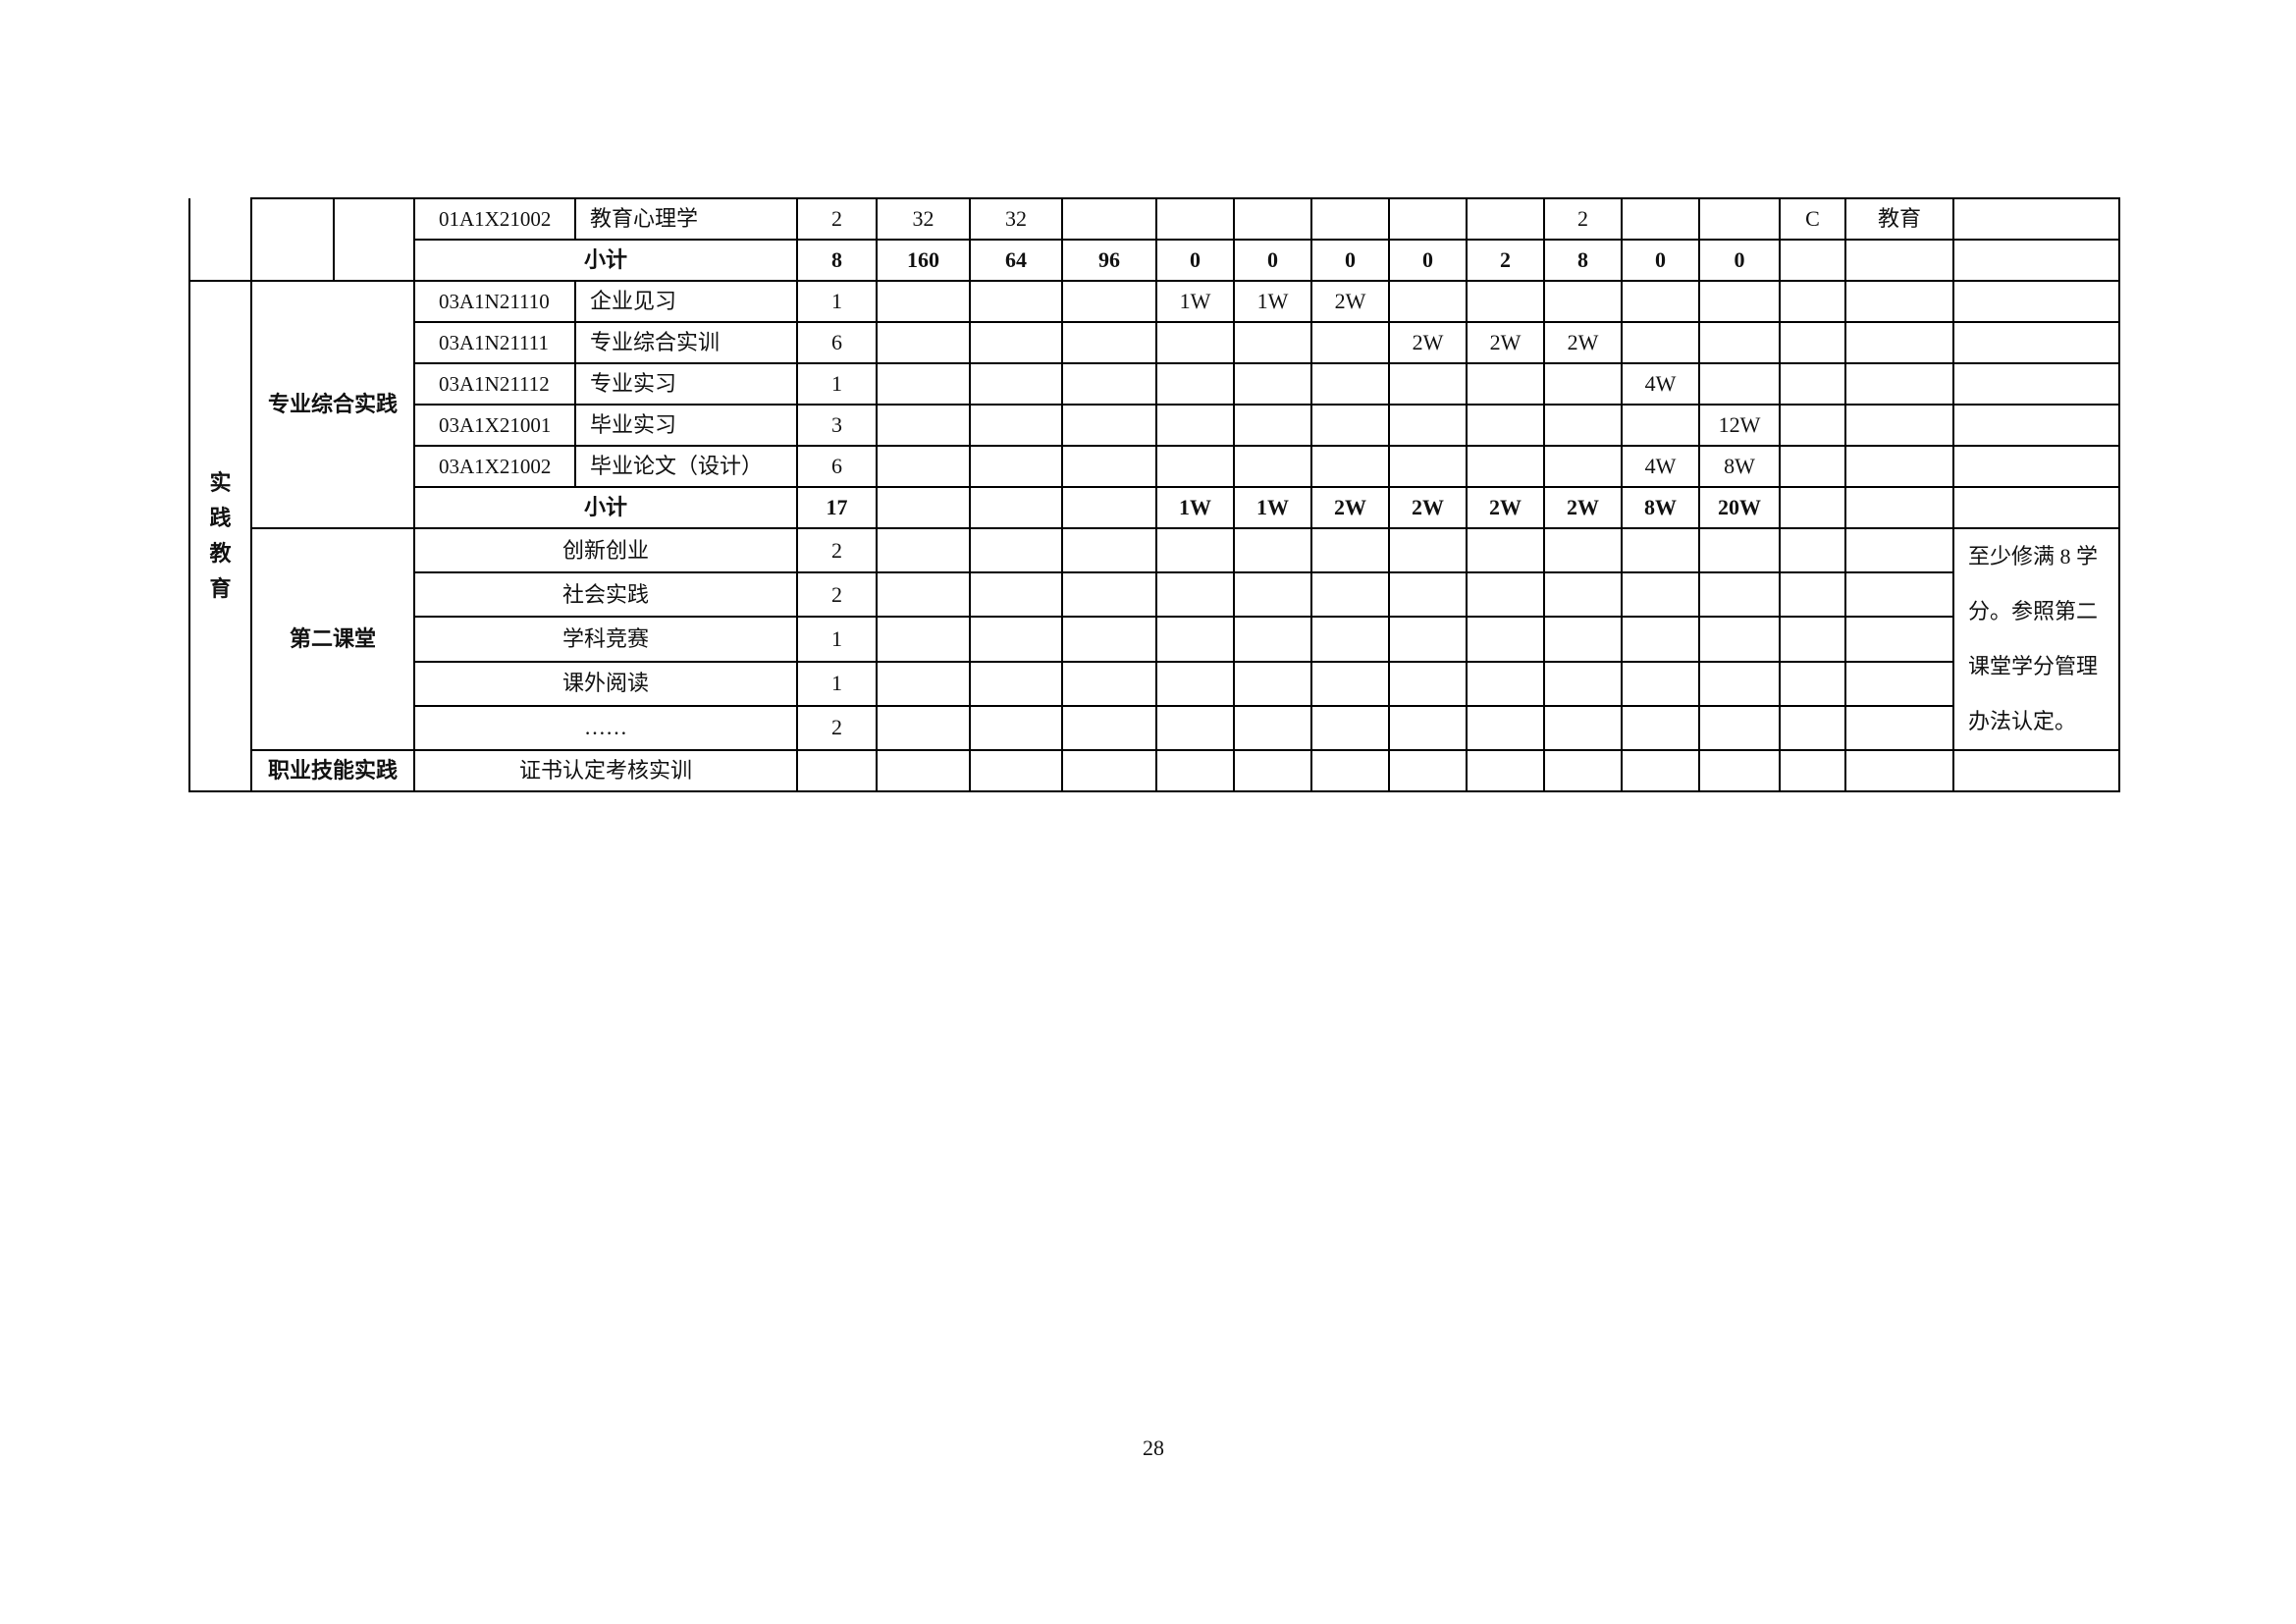 The image size is (2296, 1624). I want to click on semester-8-cell: 12W, so click(1739, 425).